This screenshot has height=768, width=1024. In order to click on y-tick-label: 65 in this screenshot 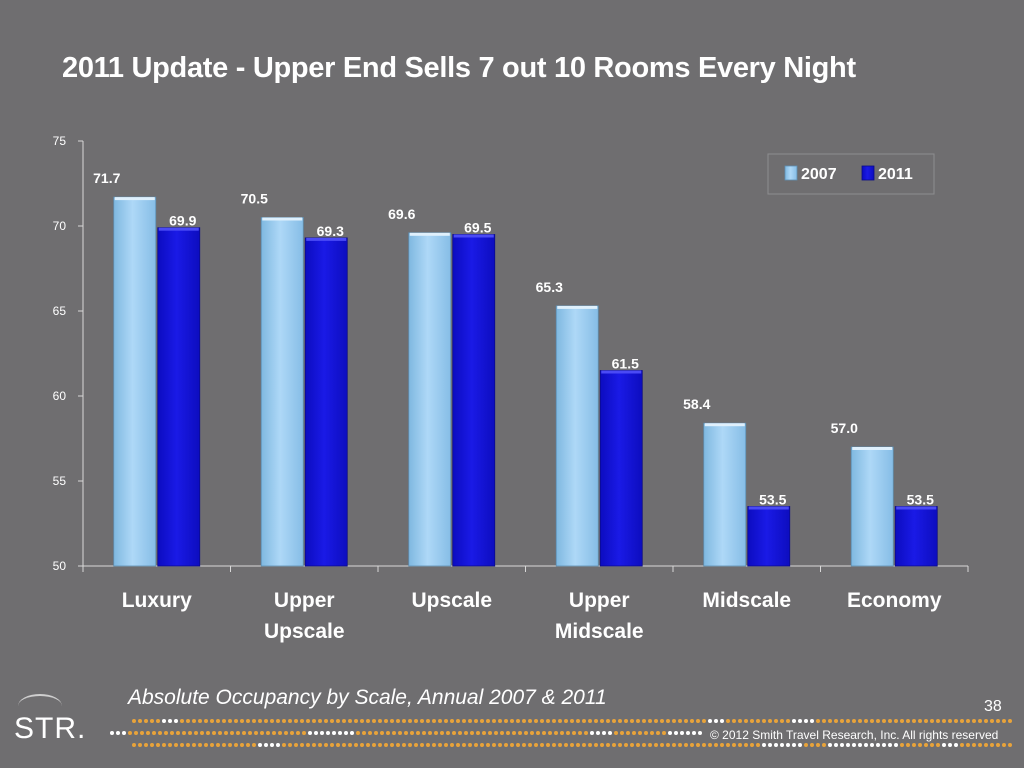, I will do `click(60, 311)`.